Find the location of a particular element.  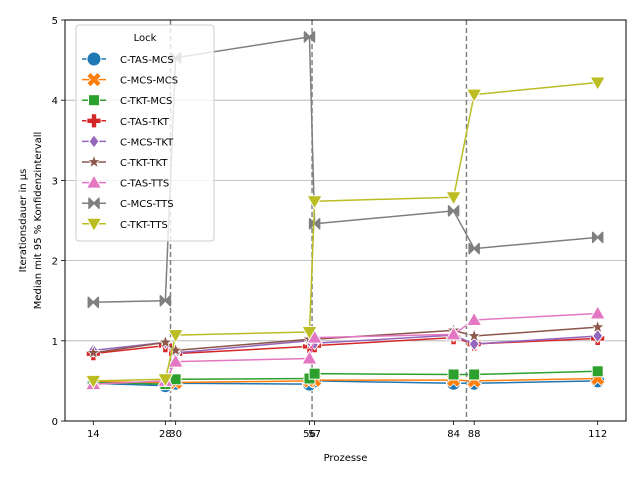

x-tick-label: 14 is located at coordinates (93, 434).